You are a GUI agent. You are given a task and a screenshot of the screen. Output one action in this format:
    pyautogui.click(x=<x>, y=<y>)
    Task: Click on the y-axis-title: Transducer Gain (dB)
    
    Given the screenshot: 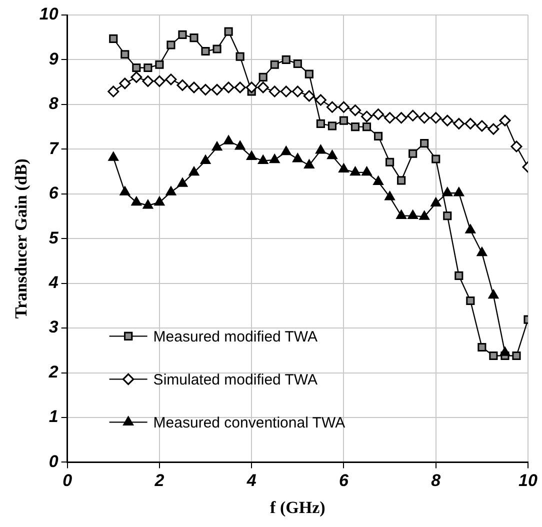 What is the action you would take?
    pyautogui.click(x=21, y=238)
    